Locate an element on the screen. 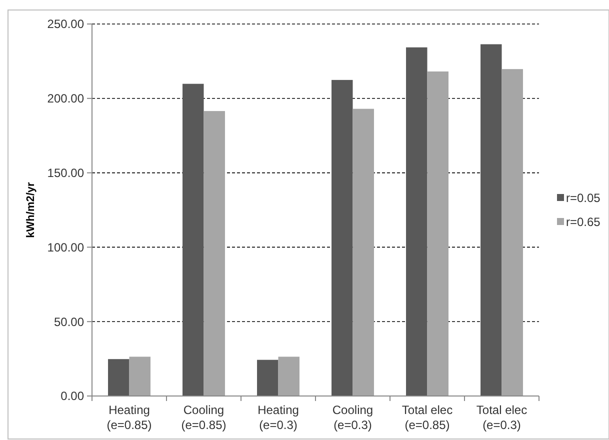 The image size is (609, 440). y-axis-title: kWh/m2/yr is located at coordinates (31, 209).